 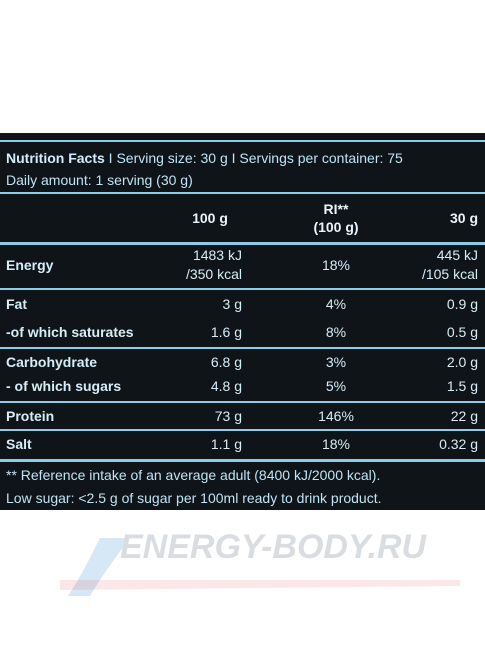 What do you see at coordinates (70, 332) in the screenshot?
I see `row-saturates-label: -of which saturates` at bounding box center [70, 332].